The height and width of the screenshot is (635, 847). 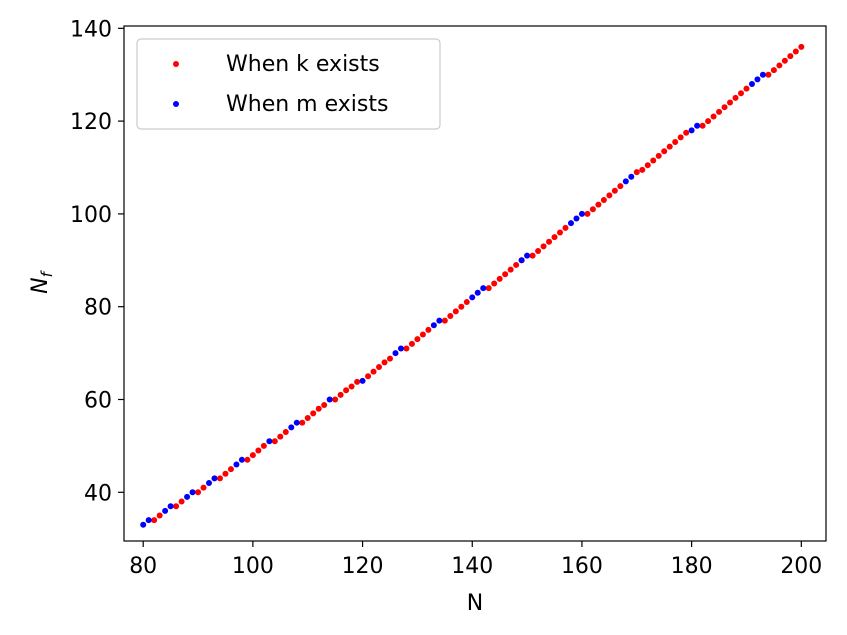 I want to click on legend-box, so click(x=288, y=84).